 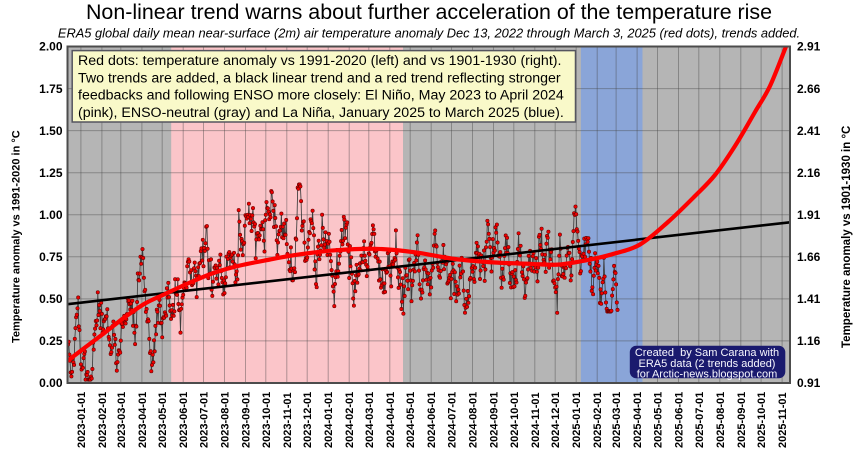 What do you see at coordinates (809, 257) in the screenshot?
I see `svg-text: 1.66` at bounding box center [809, 257].